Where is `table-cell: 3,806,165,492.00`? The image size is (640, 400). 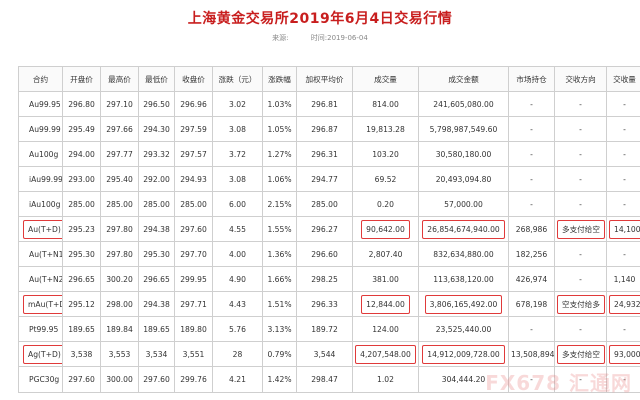 table-cell: 3,806,165,492.00 is located at coordinates (463, 304).